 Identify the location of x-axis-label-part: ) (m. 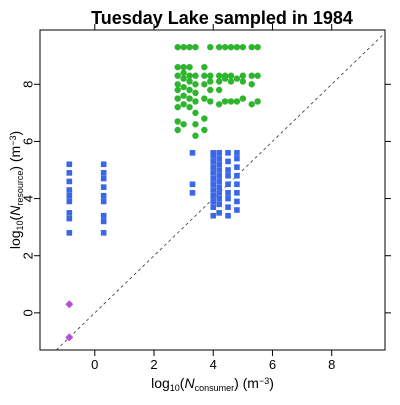
(246, 383).